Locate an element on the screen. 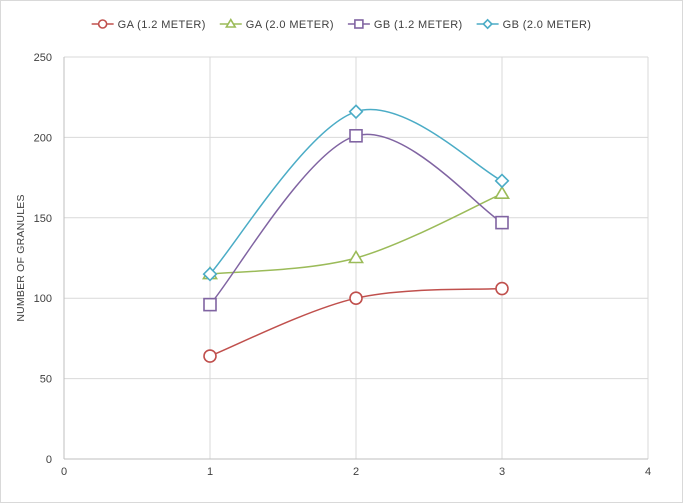 Image resolution: width=683 pixels, height=503 pixels. legend-item-ga-2-0-meter: GA (2.0 METER) is located at coordinates (276, 24).